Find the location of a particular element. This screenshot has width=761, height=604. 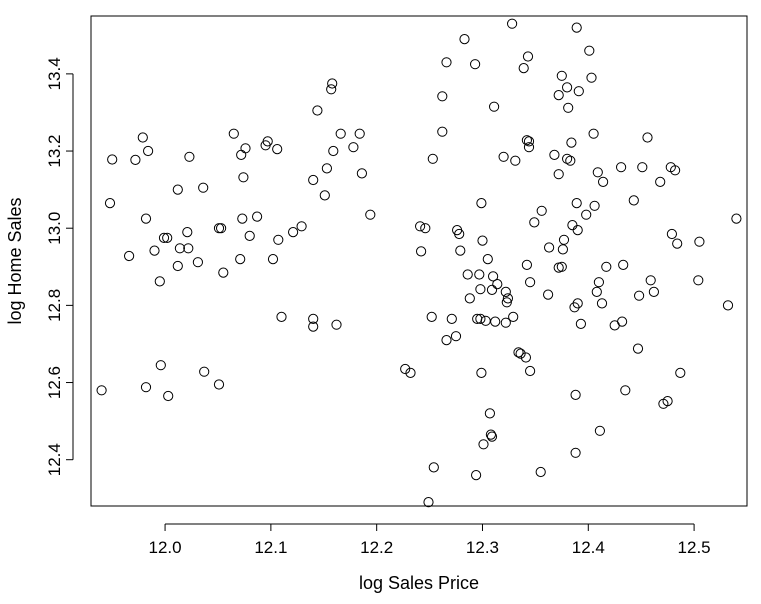

y-tick-label: 13.2 is located at coordinates (54, 150).